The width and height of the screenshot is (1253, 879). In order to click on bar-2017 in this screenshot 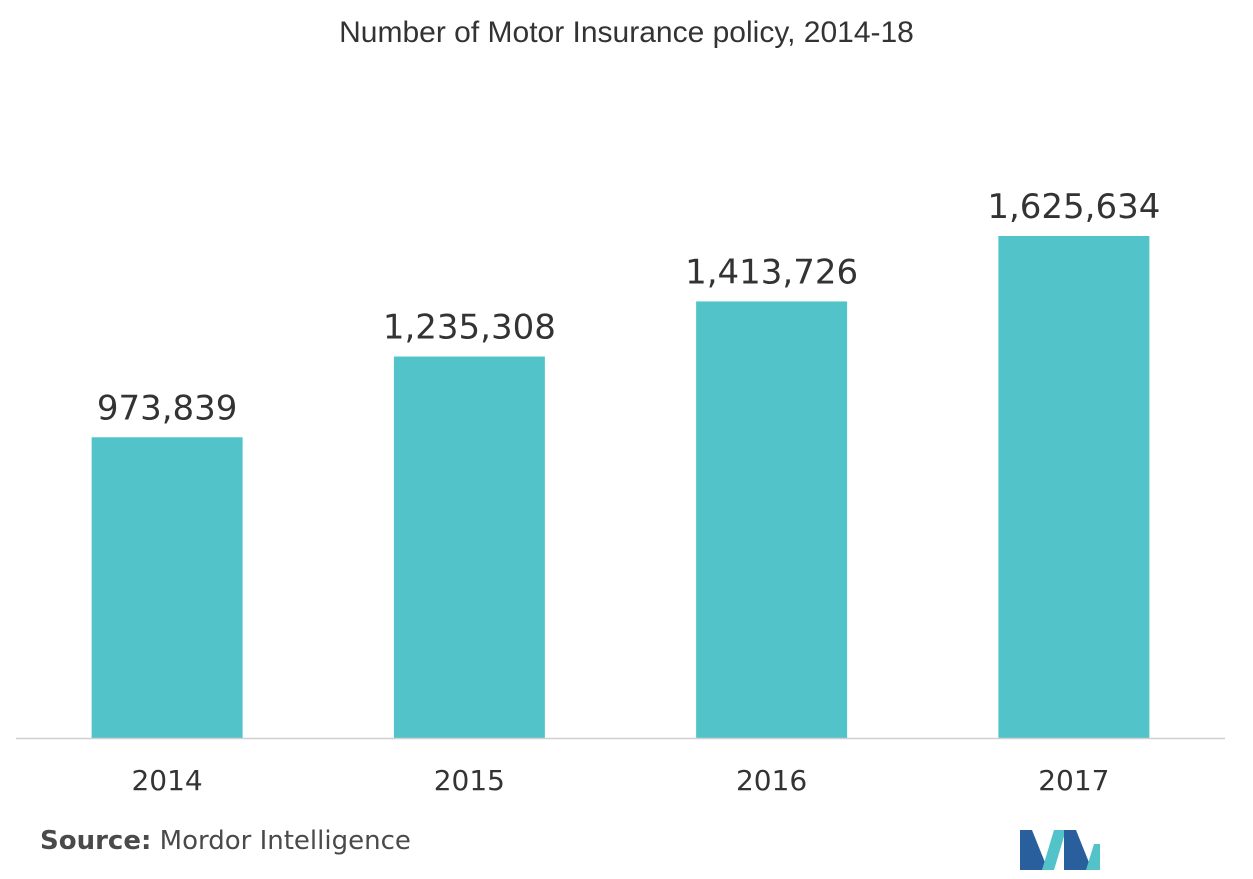, I will do `click(1074, 487)`.